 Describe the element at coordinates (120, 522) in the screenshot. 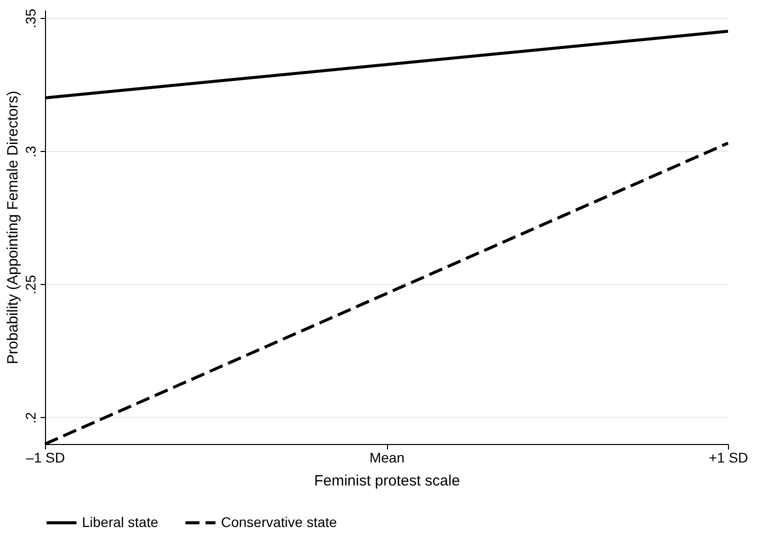

I see `legend-label: Liberal state` at that location.